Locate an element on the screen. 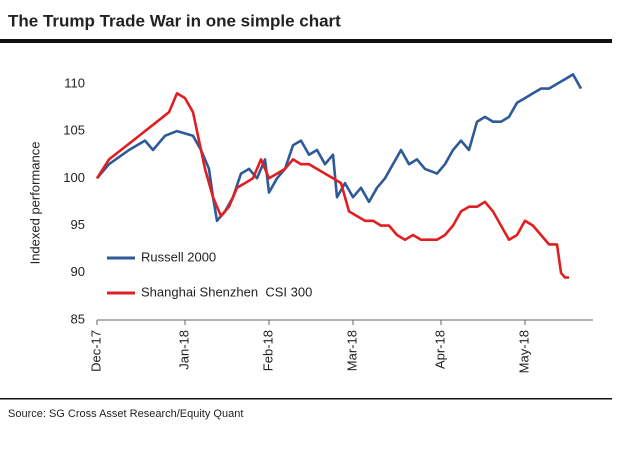 The width and height of the screenshot is (620, 450). x-tick-label: May-18 is located at coordinates (523, 351).